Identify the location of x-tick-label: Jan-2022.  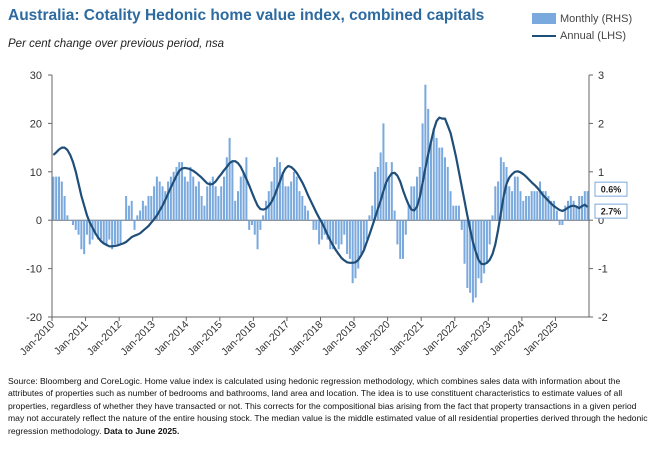
(440, 339).